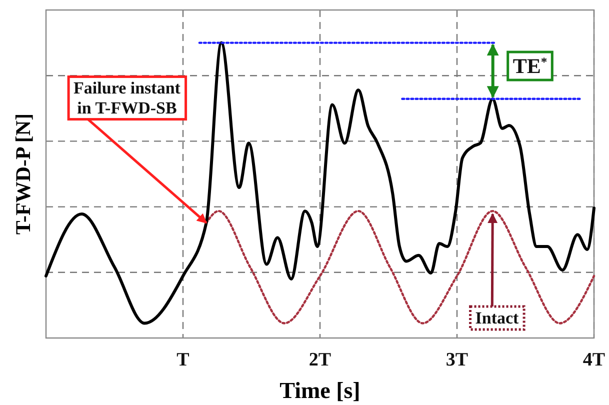 The image size is (609, 405). What do you see at coordinates (127, 98) in the screenshot?
I see `annotation: Failure instant in T-FWD-SB` at bounding box center [127, 98].